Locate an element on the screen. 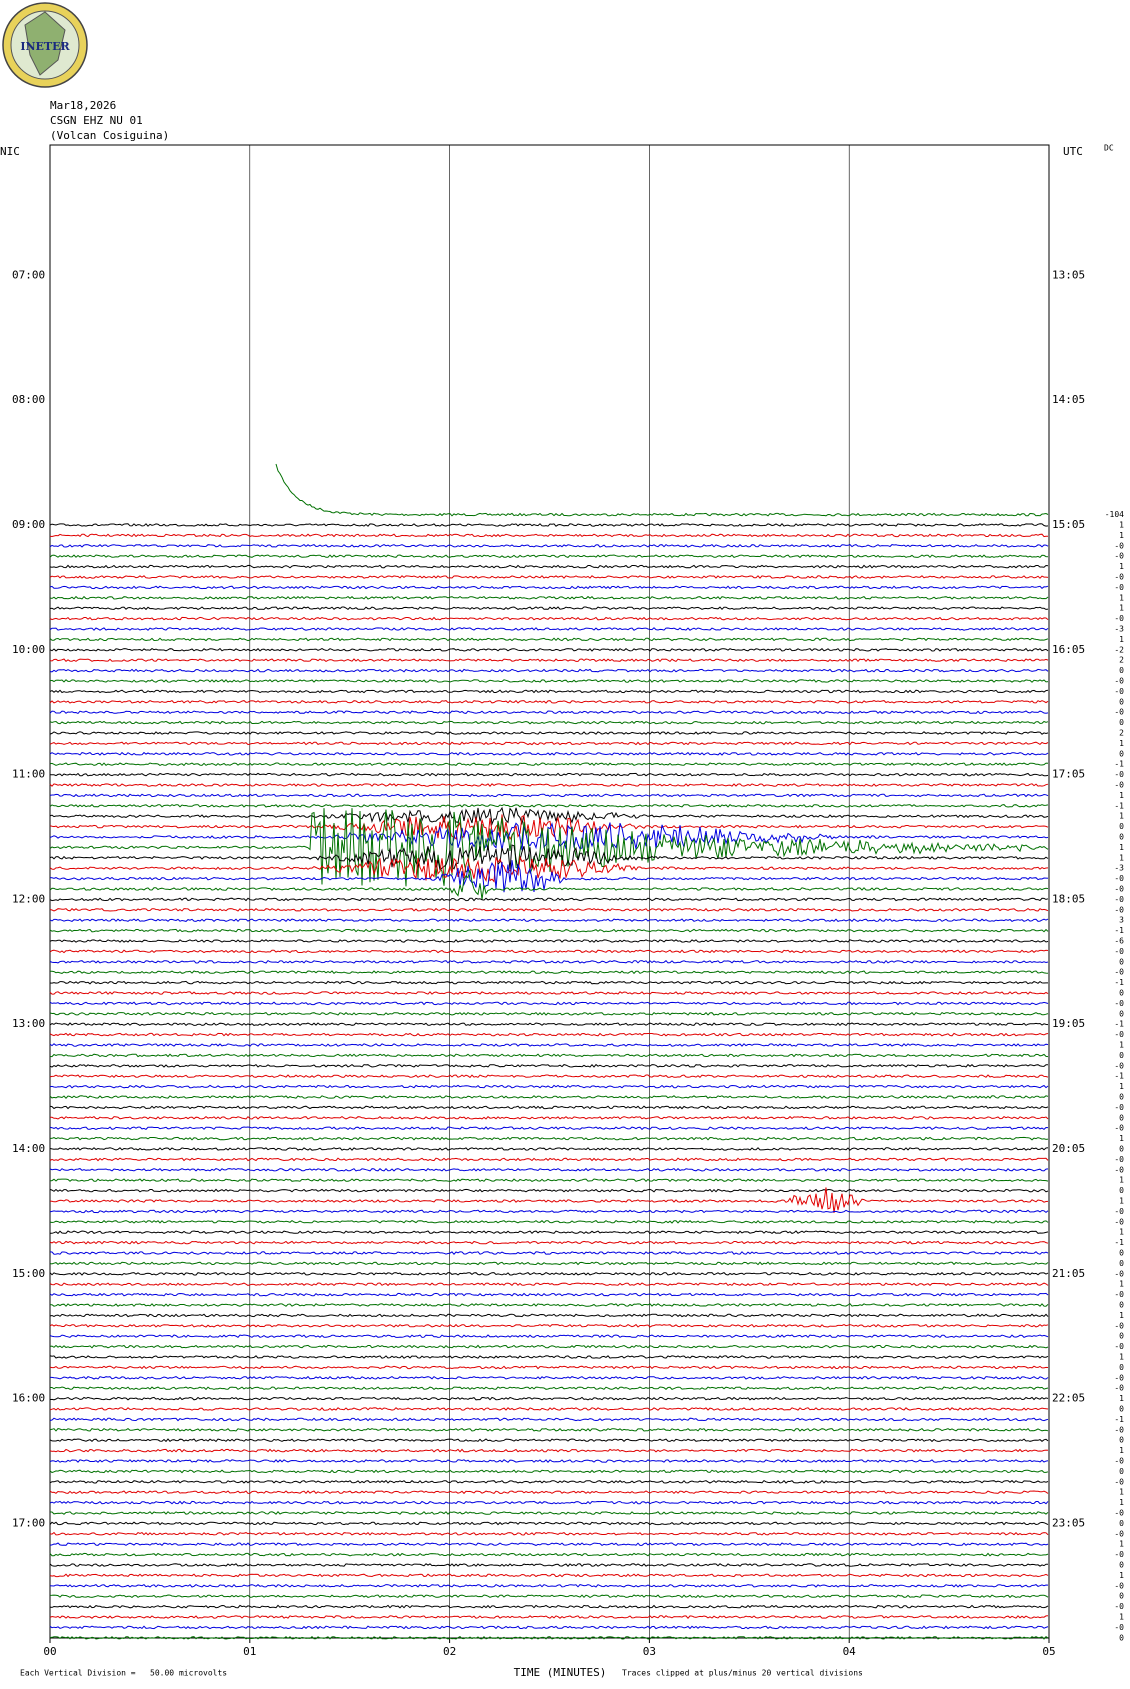  right-hour-label: 21:05 is located at coordinates (1068, 1273).